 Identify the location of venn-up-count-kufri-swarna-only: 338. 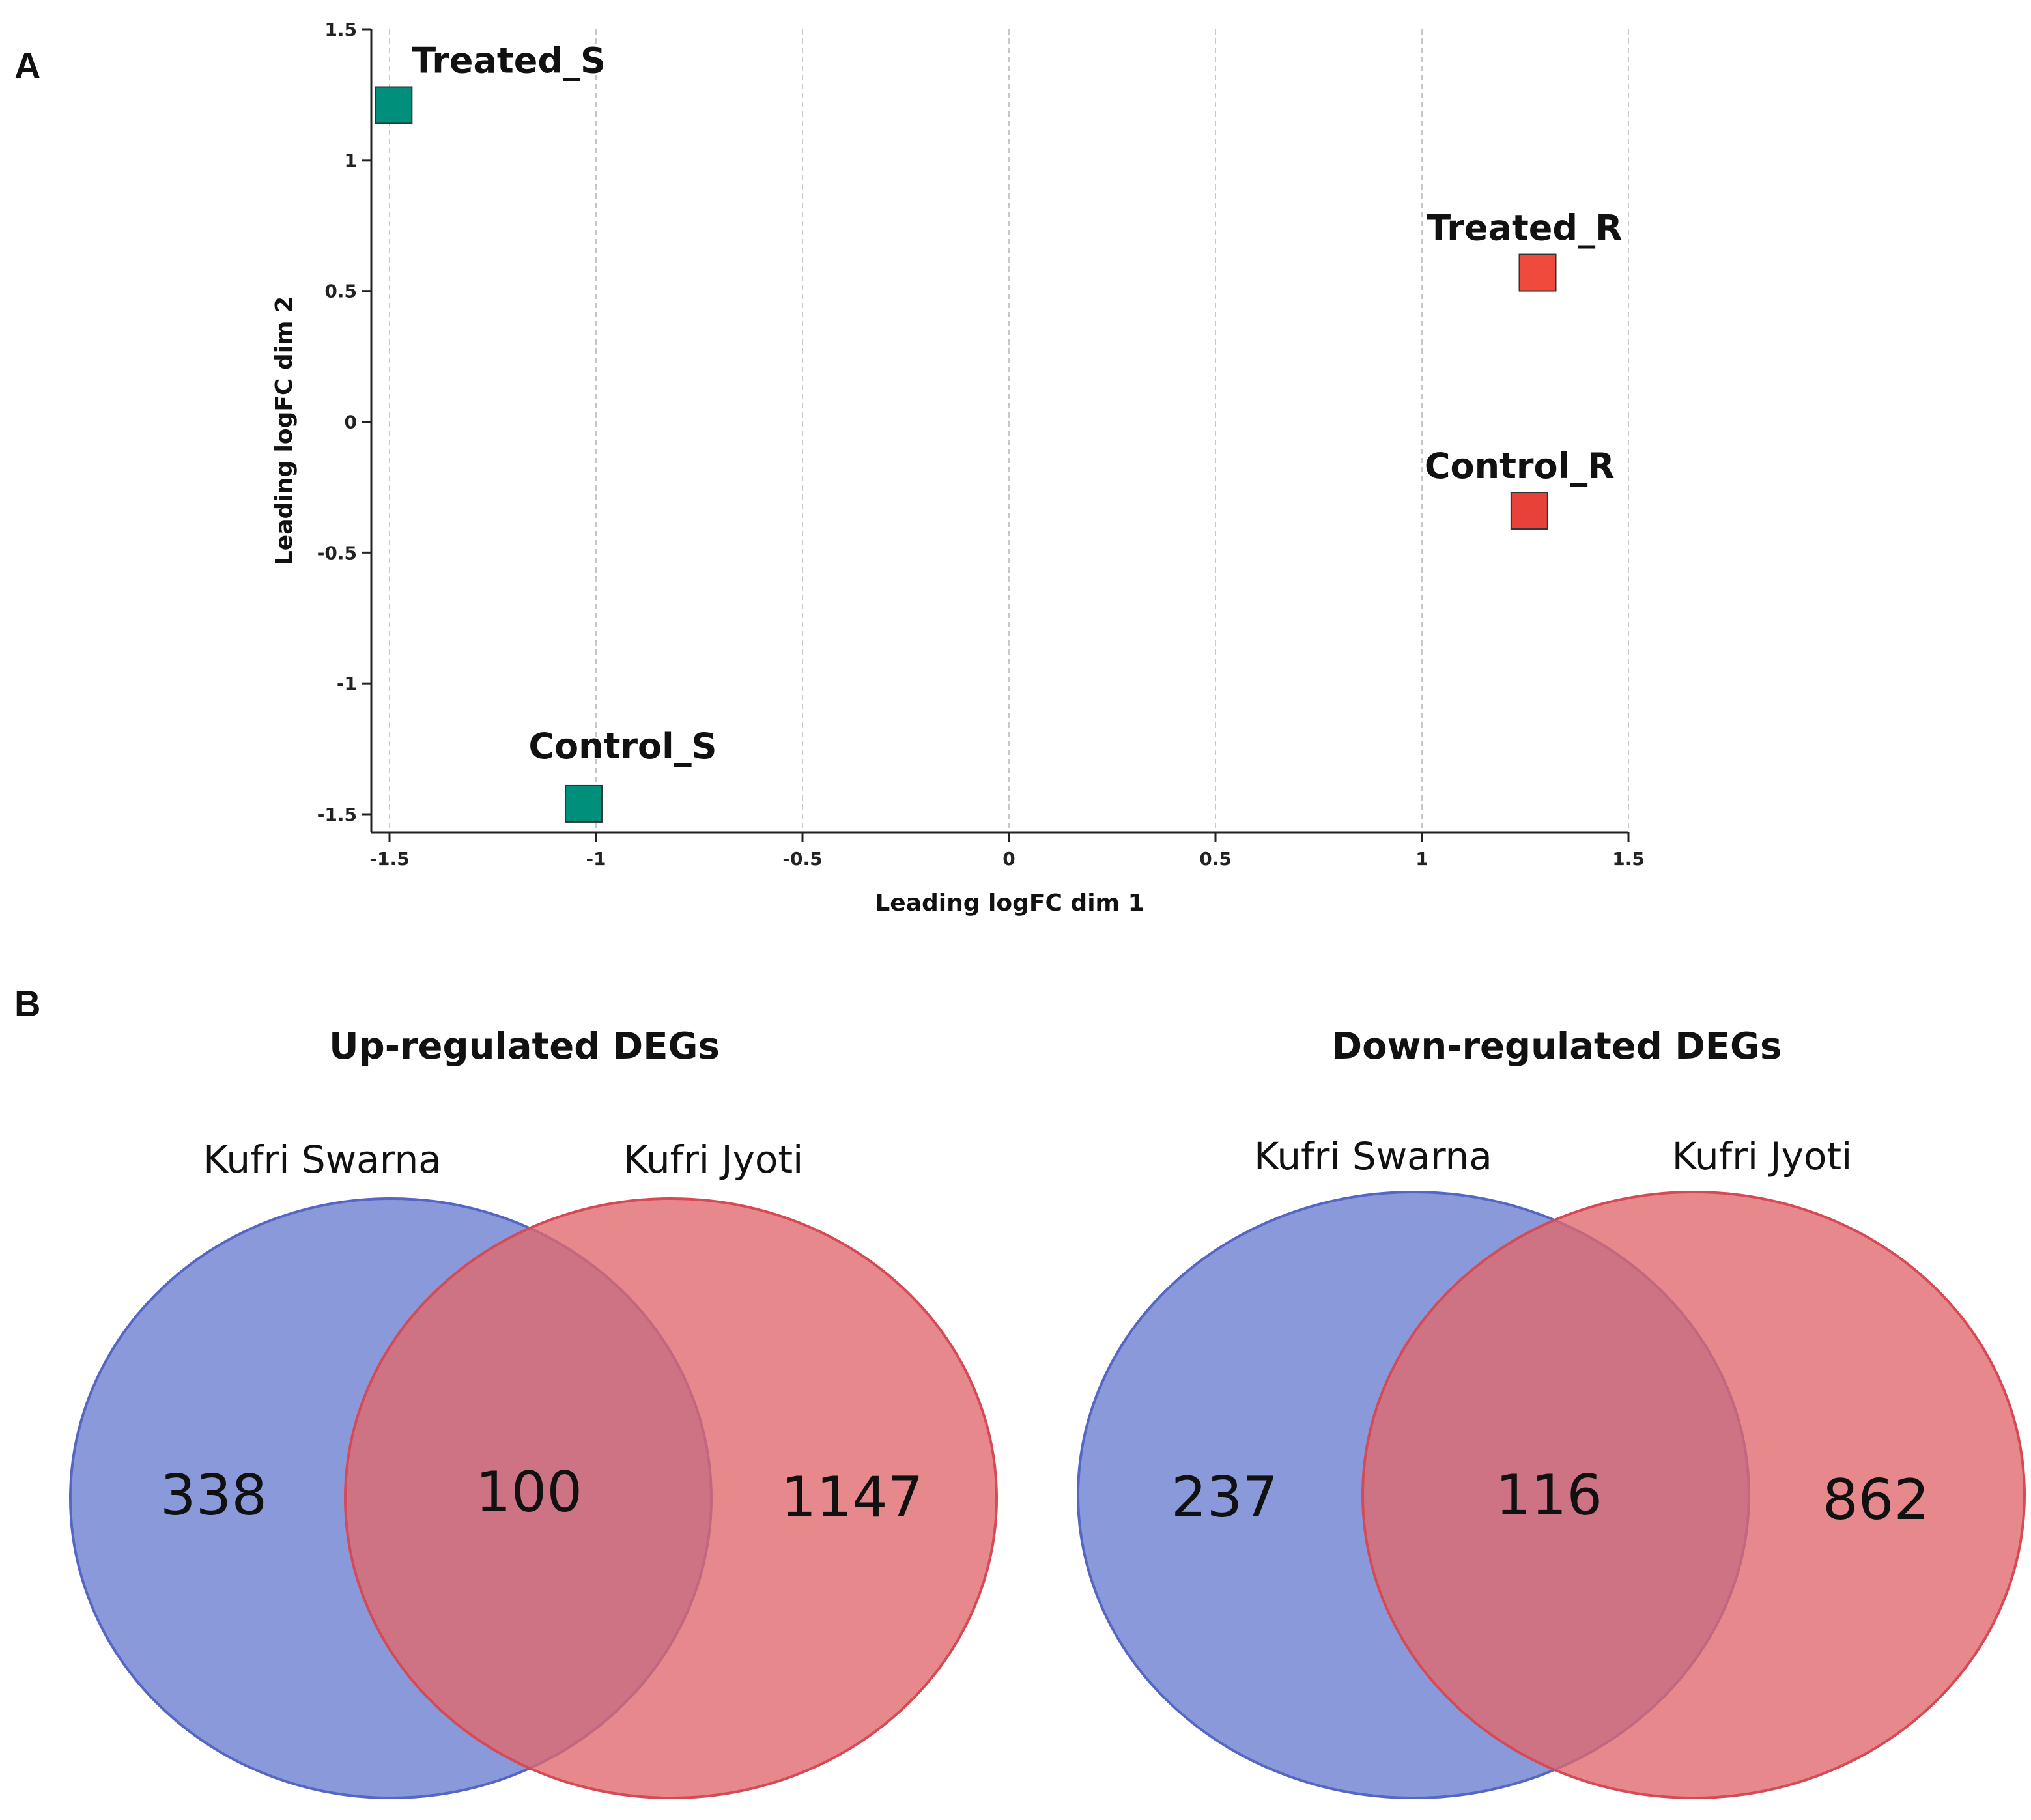
(213, 1495).